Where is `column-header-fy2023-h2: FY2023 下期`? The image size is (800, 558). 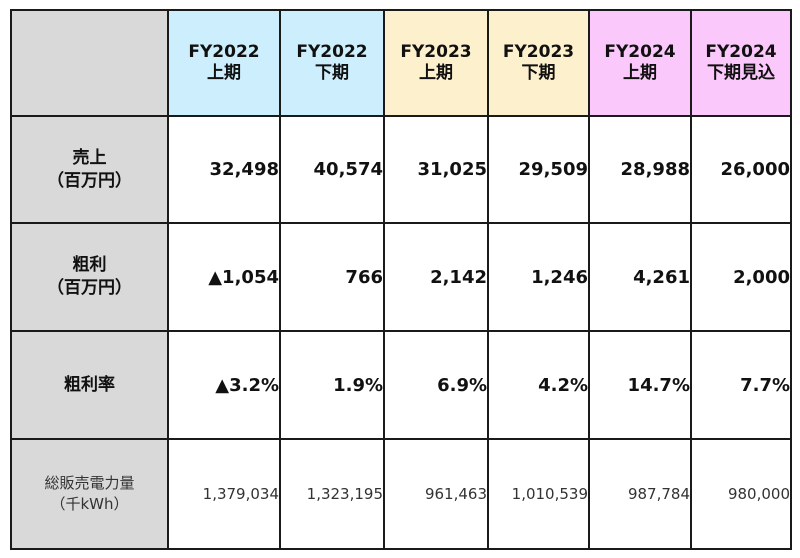 column-header-fy2023-h2: FY2023 下期 is located at coordinates (538, 63).